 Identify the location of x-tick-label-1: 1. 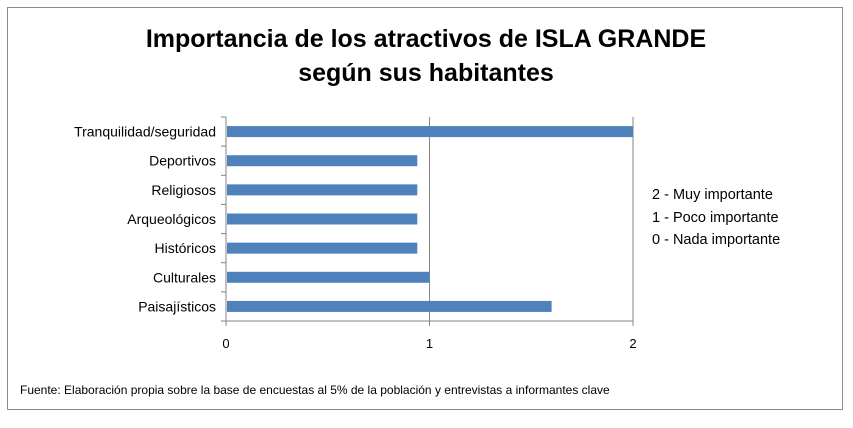
(429, 343).